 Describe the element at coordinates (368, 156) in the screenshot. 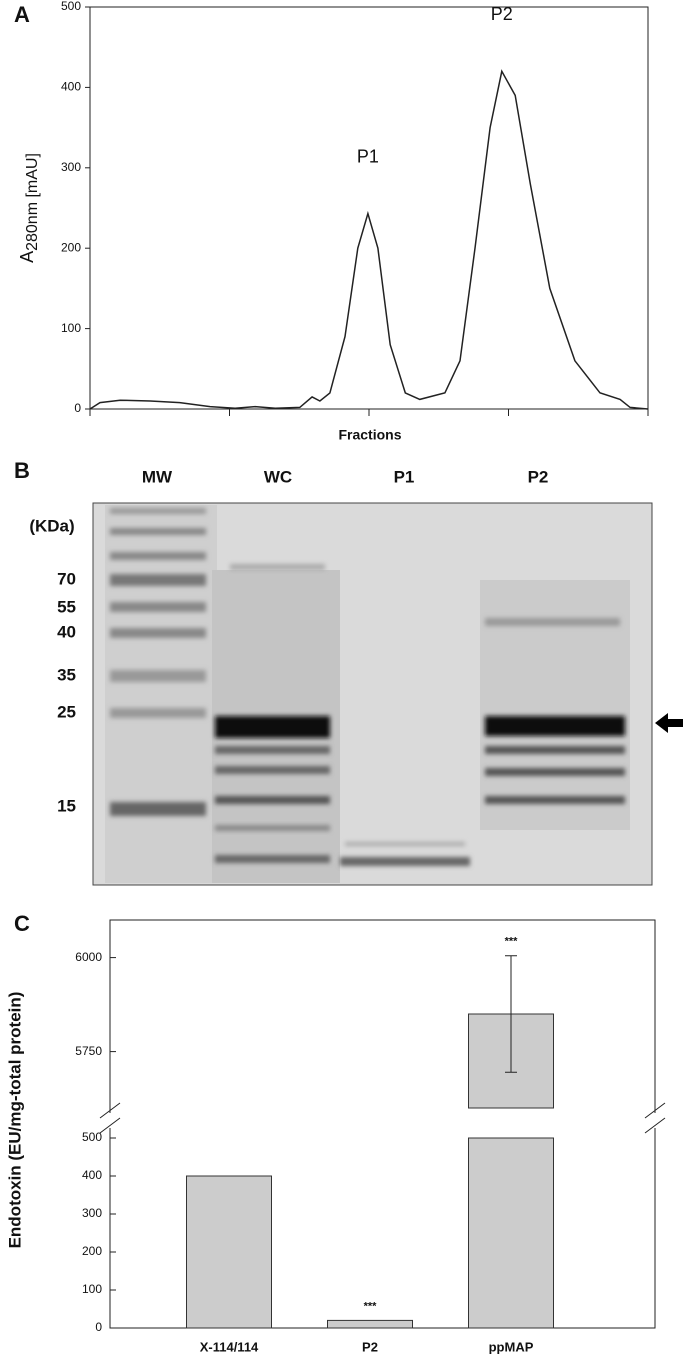

I see `peak-label: P1` at that location.